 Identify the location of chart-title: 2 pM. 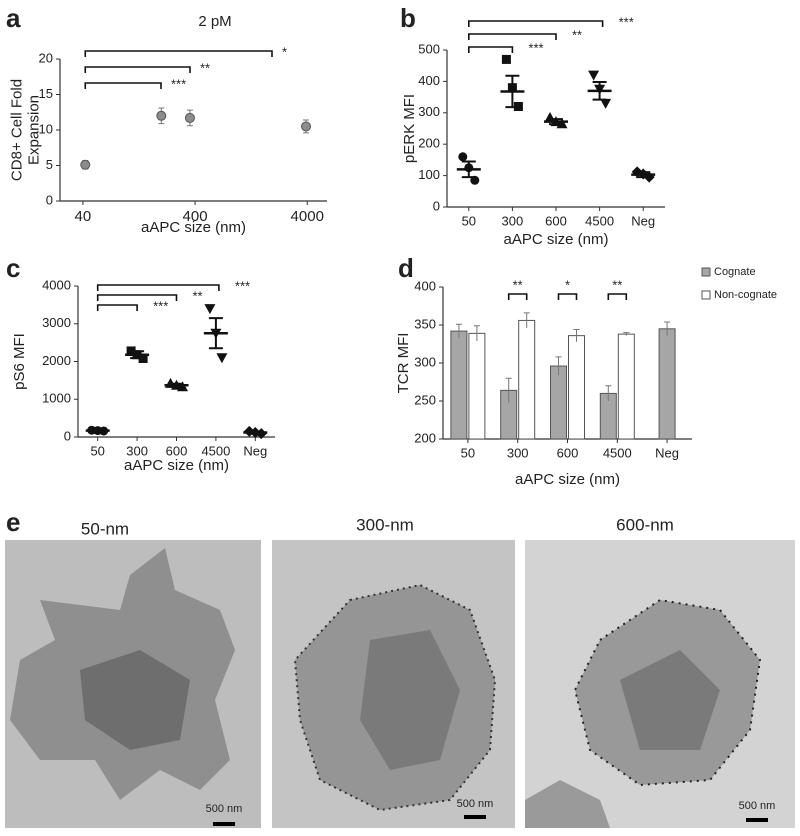
(214, 21).